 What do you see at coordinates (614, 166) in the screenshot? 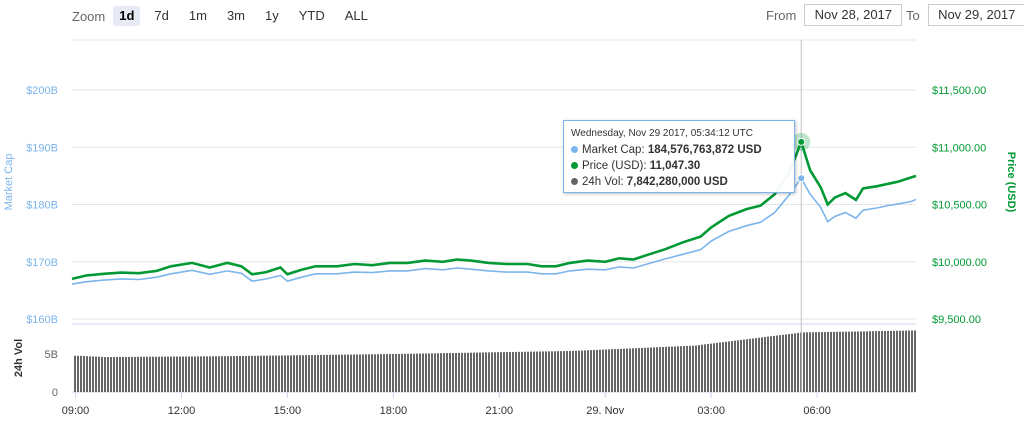
I see `tooltip-label: Price (USD):` at bounding box center [614, 166].